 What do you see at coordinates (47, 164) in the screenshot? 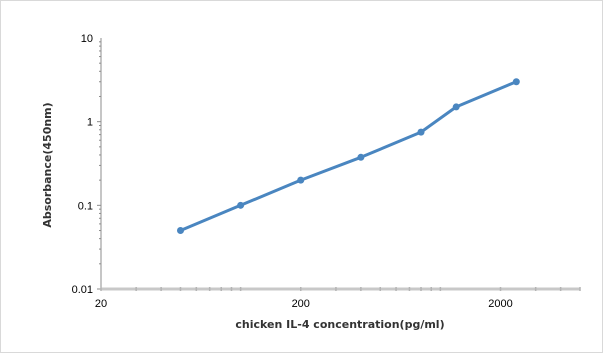
I see `y-axis-title: Absorbance(450nm)` at bounding box center [47, 164].